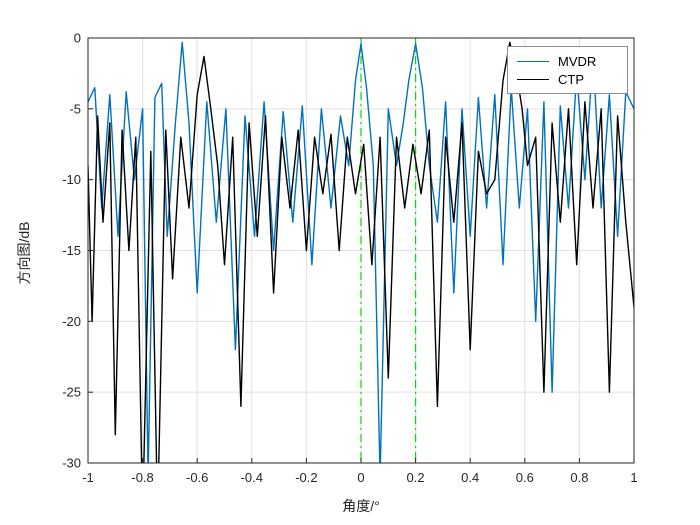 This screenshot has width=700, height=525. Describe the element at coordinates (533, 61) in the screenshot. I see `legend-line-sample-mvdr` at that location.